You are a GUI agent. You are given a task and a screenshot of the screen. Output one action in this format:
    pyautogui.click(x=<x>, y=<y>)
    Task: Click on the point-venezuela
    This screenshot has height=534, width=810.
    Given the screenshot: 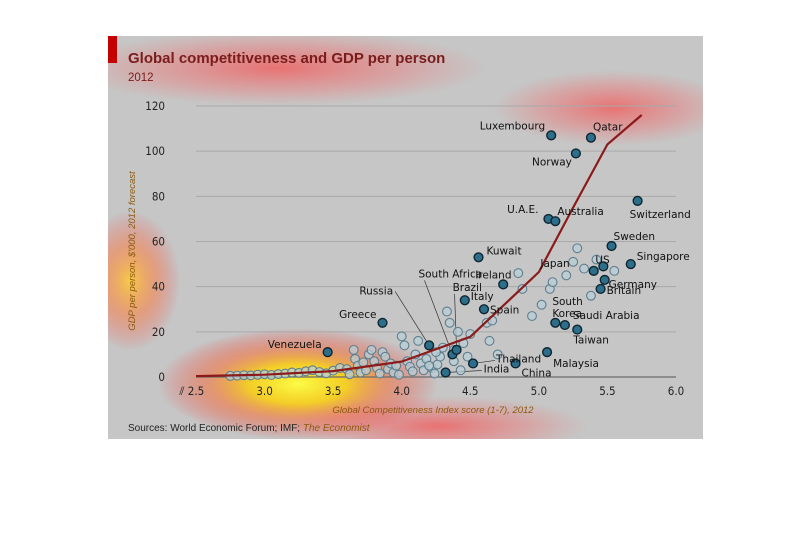 What is the action you would take?
    pyautogui.click(x=327, y=352)
    